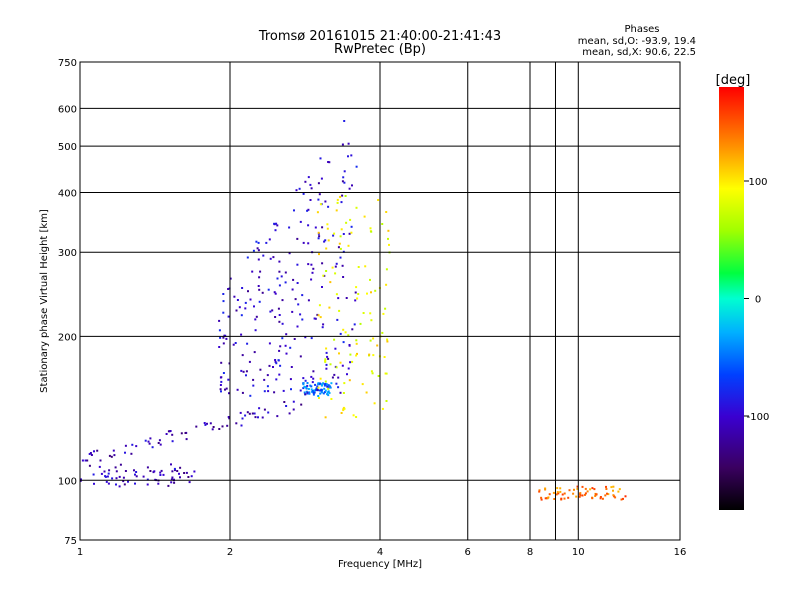 The width and height of the screenshot is (800, 600). Describe the element at coordinates (67, 253) in the screenshot. I see `y-tick-label: 300` at that location.